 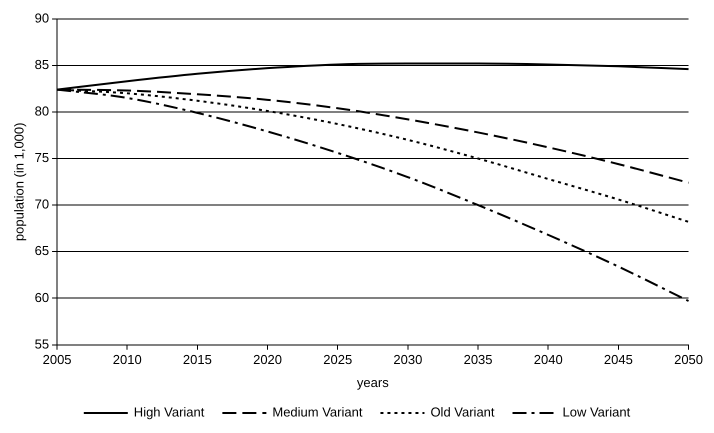 What do you see at coordinates (596, 412) in the screenshot?
I see `legend-label: Low Variant` at bounding box center [596, 412].